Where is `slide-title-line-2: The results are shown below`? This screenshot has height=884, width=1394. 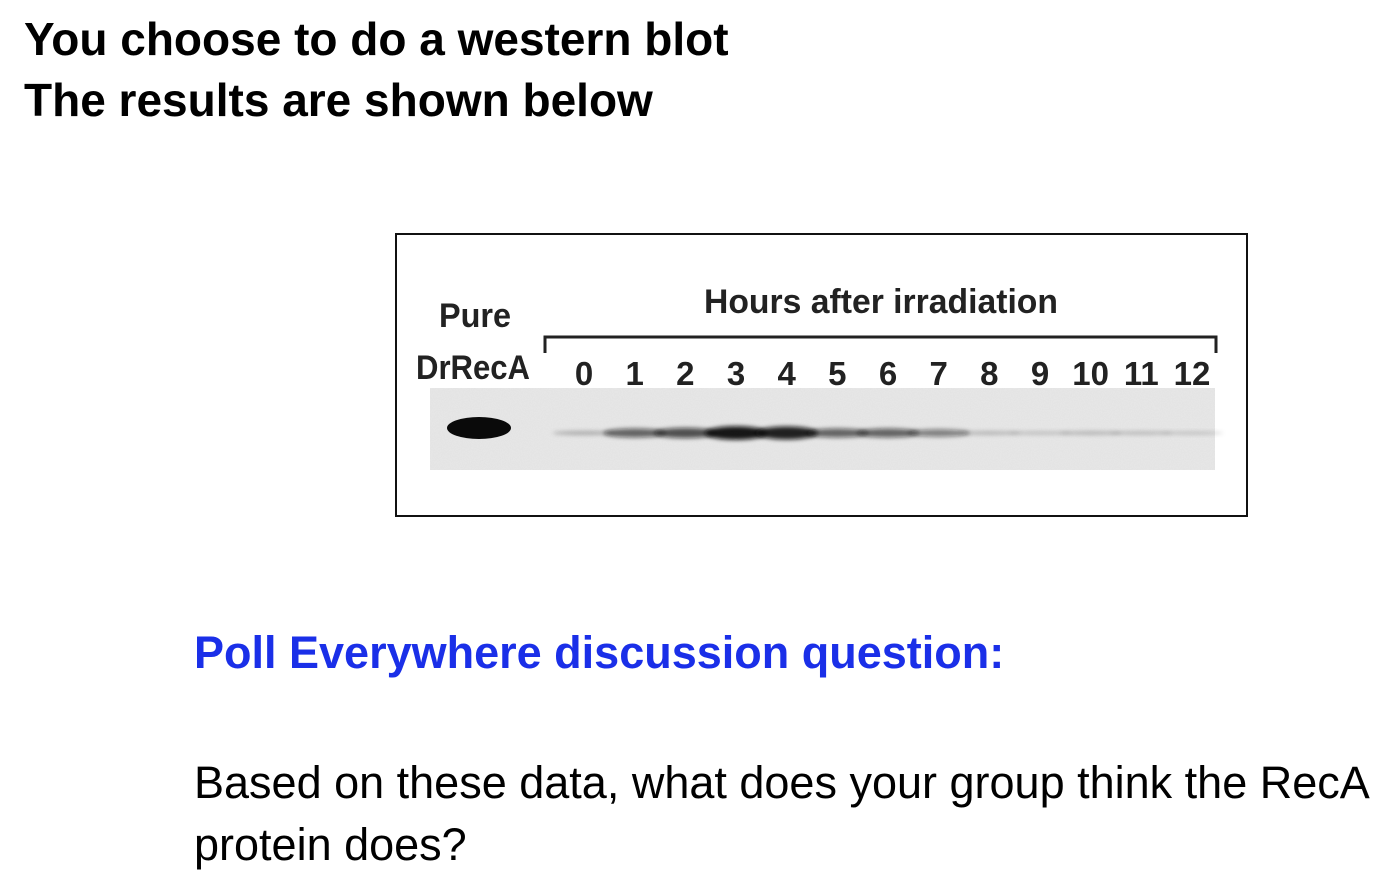
slide-title-line-2: The results are shown below is located at coordinates (338, 100).